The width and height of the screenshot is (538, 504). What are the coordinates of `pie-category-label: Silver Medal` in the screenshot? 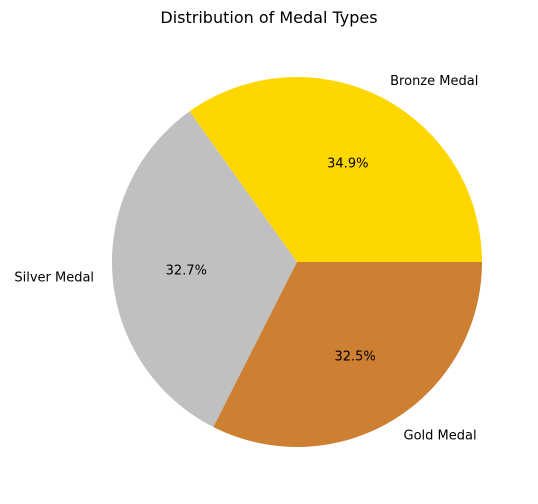 It's located at (54, 277).